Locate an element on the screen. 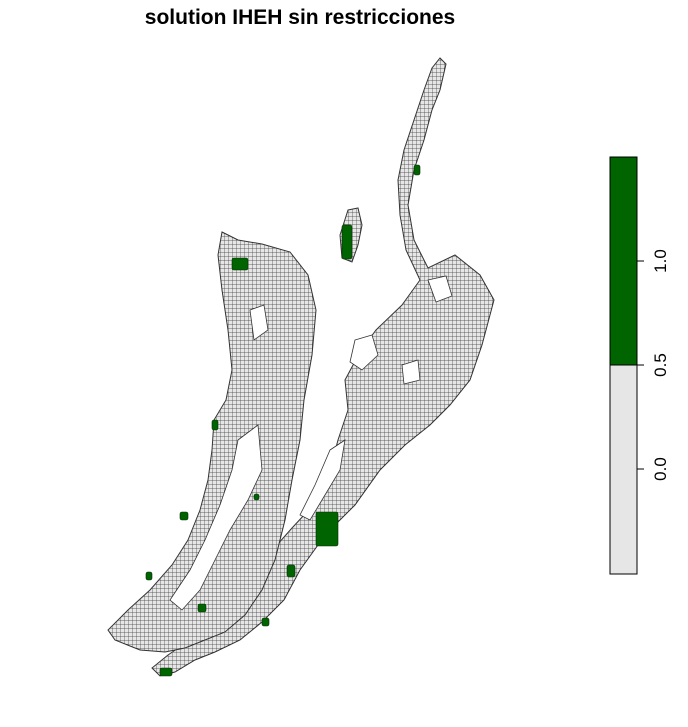 Image resolution: width=688 pixels, height=727 pixels. legend-label-0-0: 0.0 is located at coordinates (660, 469).